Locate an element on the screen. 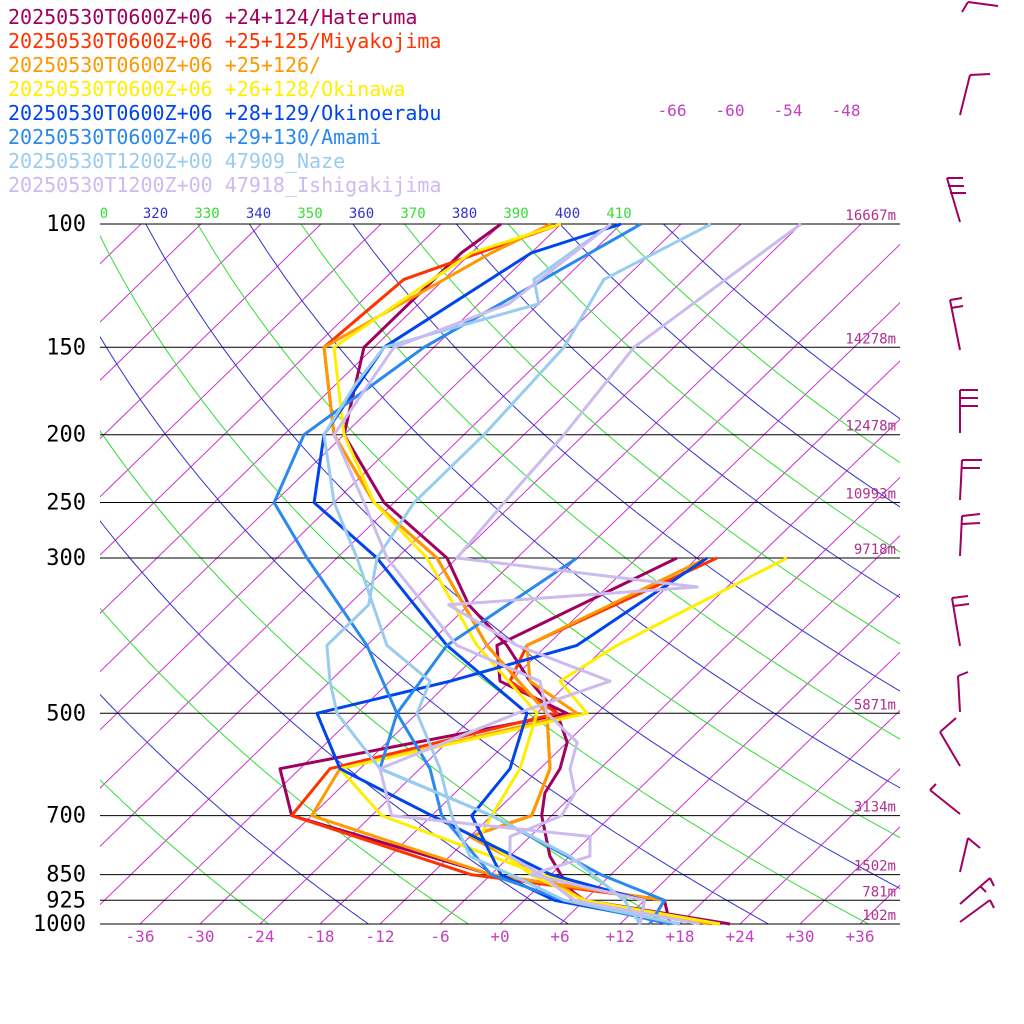 This screenshot has width=1024, height=1024. legend-entry: 20250530T0600Z+06 +29+130/Amami is located at coordinates (194, 137).